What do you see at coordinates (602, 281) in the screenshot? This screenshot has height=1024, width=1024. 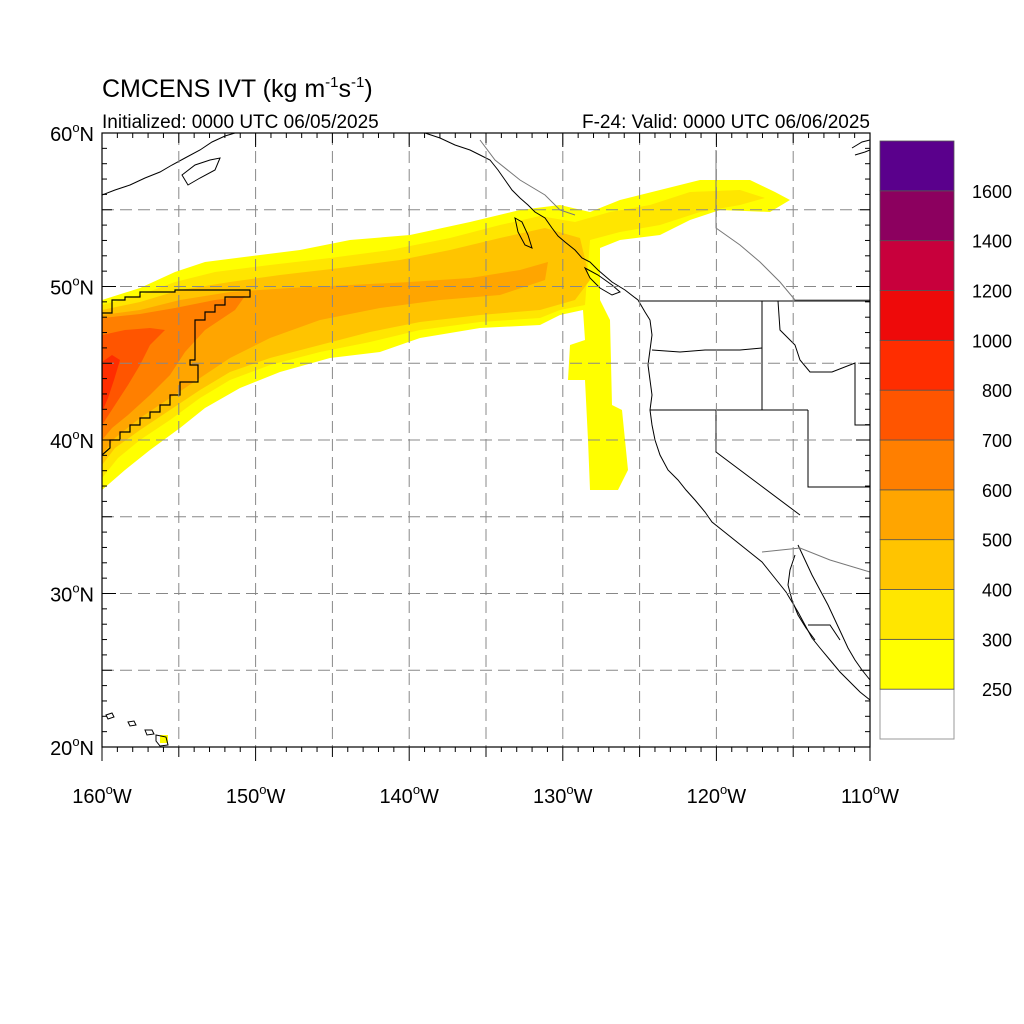 I see `coastline-vancouver-island` at bounding box center [602, 281].